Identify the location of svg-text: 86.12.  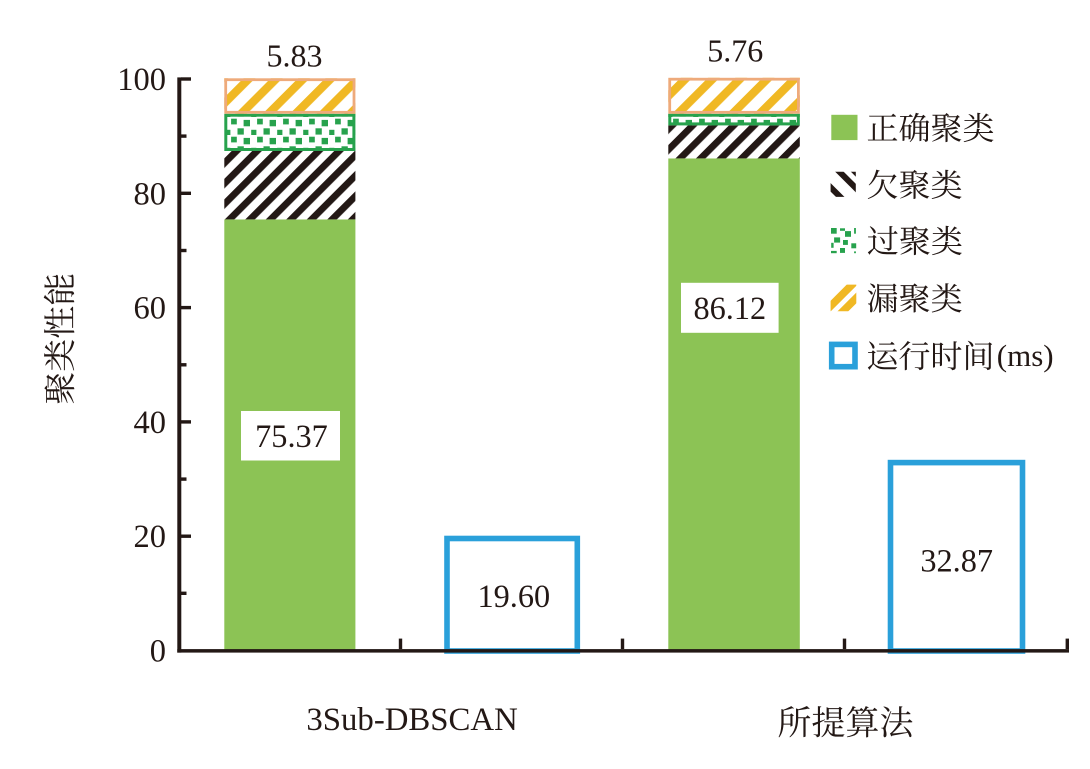
(729, 308).